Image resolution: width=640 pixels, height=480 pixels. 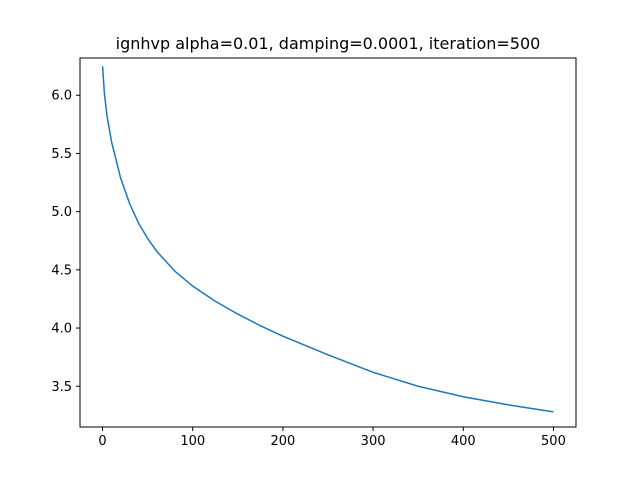 What do you see at coordinates (61, 270) in the screenshot?
I see `y-tick-label: 4.5` at bounding box center [61, 270].